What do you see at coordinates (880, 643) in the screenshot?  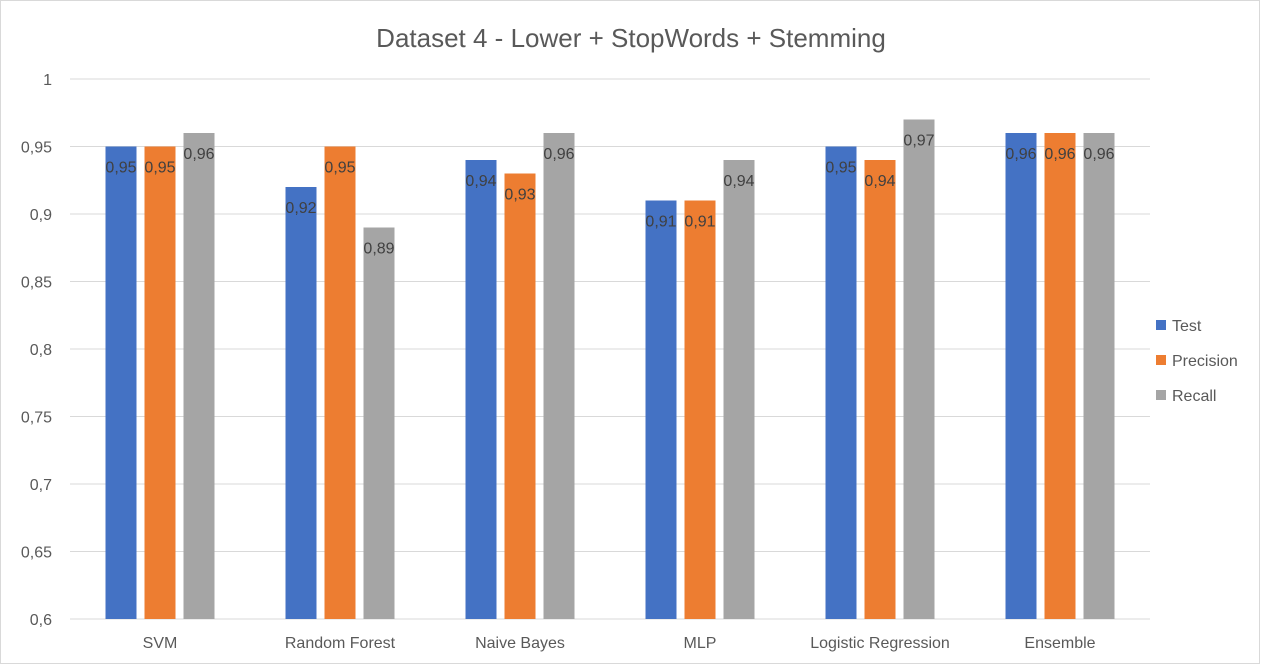 I see `x-category-label: Logistic Regression` at bounding box center [880, 643].